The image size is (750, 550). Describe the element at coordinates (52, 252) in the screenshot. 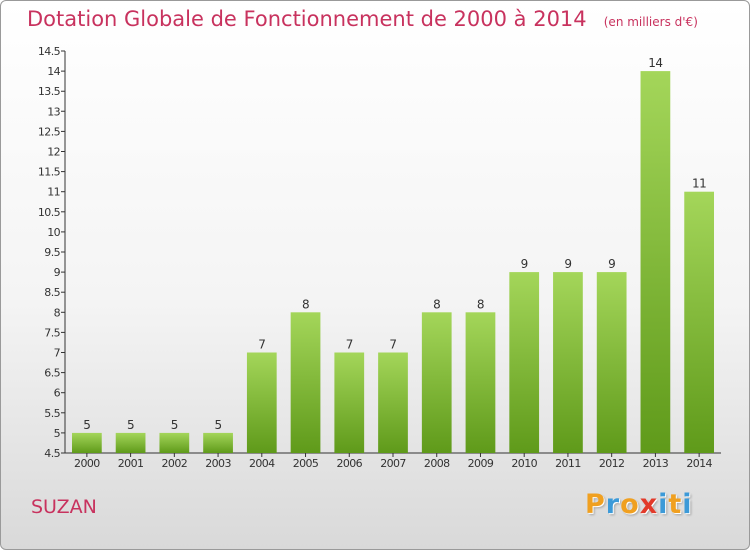

I see `y-tick-label: 9.5` at that location.